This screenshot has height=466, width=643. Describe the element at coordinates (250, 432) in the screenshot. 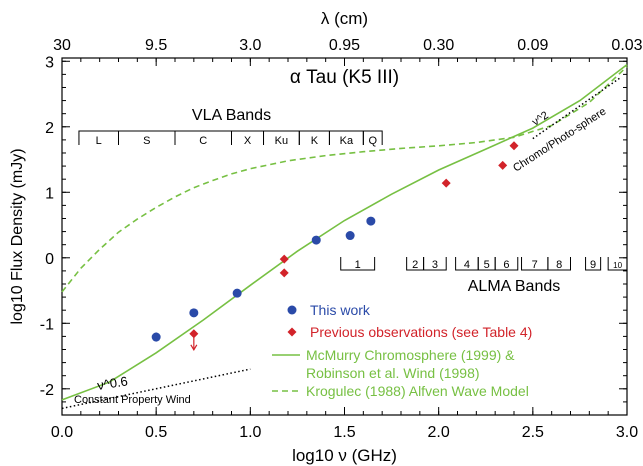

I see `x-tick-label: 1.0` at that location.